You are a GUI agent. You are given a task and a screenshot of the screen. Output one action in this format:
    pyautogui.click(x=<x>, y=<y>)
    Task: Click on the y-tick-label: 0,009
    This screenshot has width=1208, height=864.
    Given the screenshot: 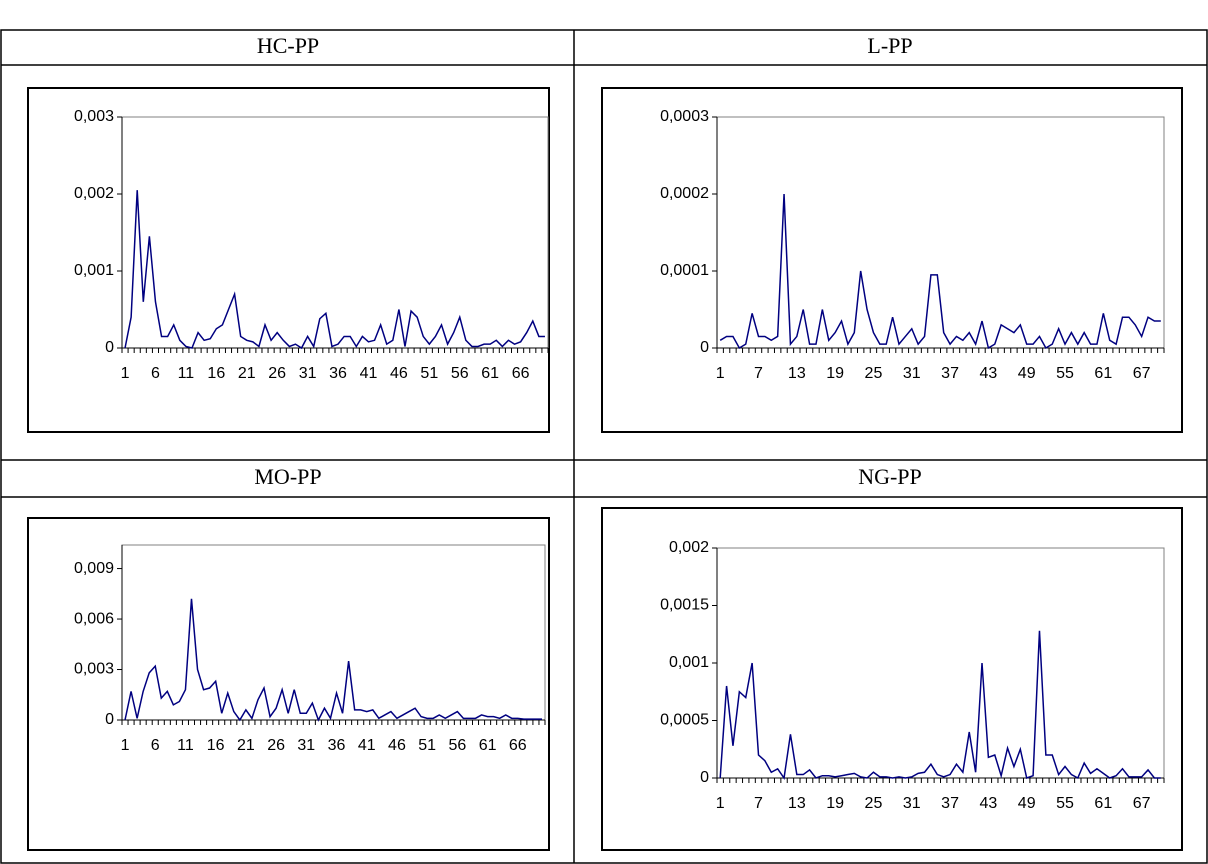 What is the action you would take?
    pyautogui.click(x=94, y=568)
    